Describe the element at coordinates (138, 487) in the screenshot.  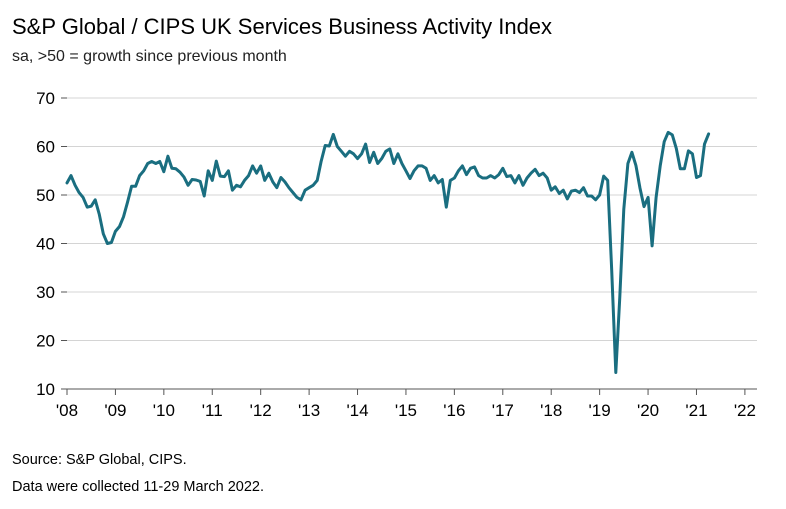
I see `collection-note: Data were collected 11-29 March 2022.` at that location.